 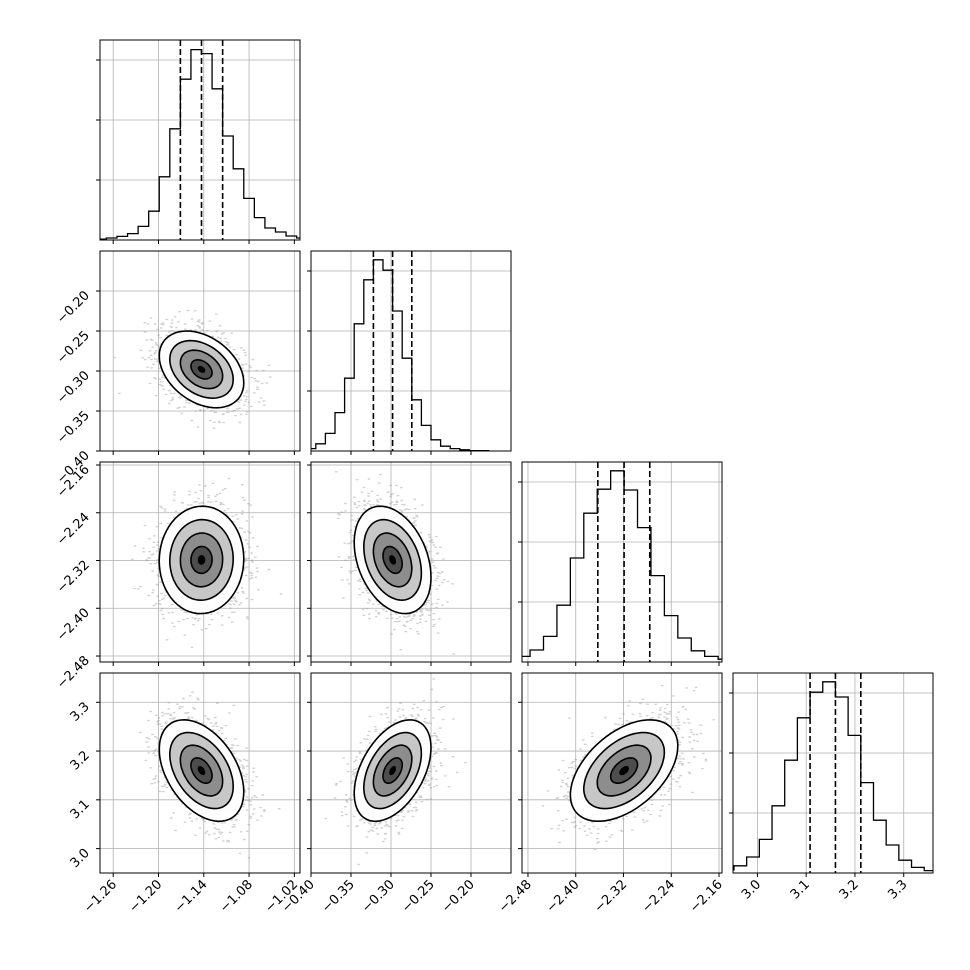 What do you see at coordinates (73, 307) in the screenshot?
I see `y-tick-label: −0.20` at bounding box center [73, 307].